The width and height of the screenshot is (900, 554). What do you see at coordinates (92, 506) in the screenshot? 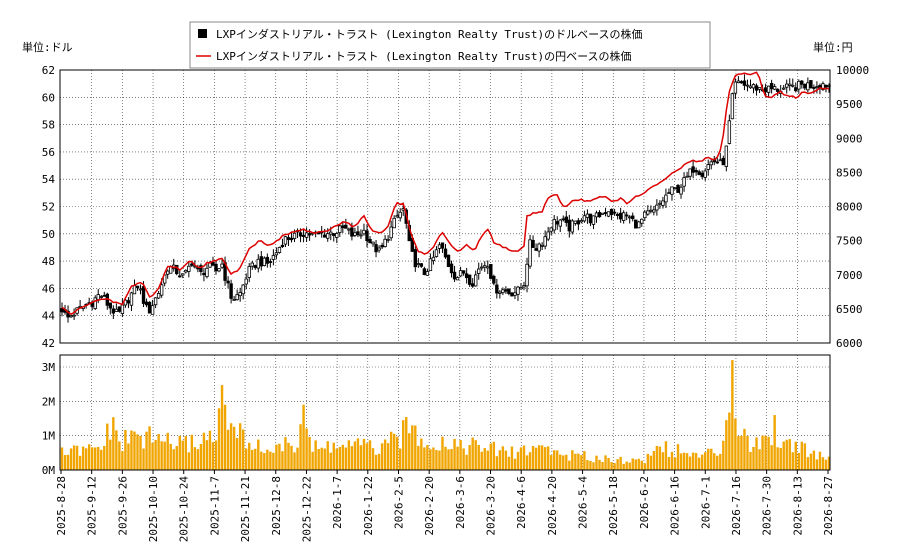
I see `x-tick-label: 2025-9-12` at bounding box center [92, 506].